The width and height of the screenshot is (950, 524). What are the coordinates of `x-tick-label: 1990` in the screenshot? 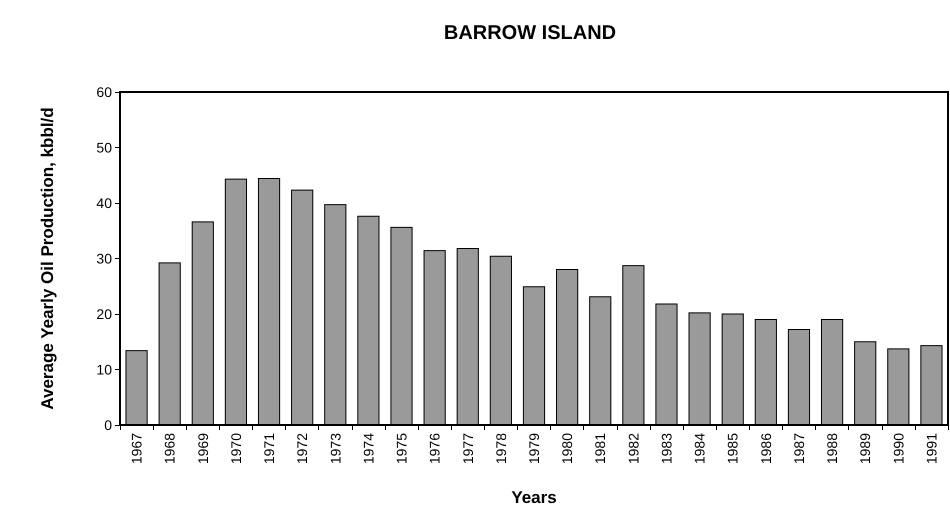 It's located at (898, 448).